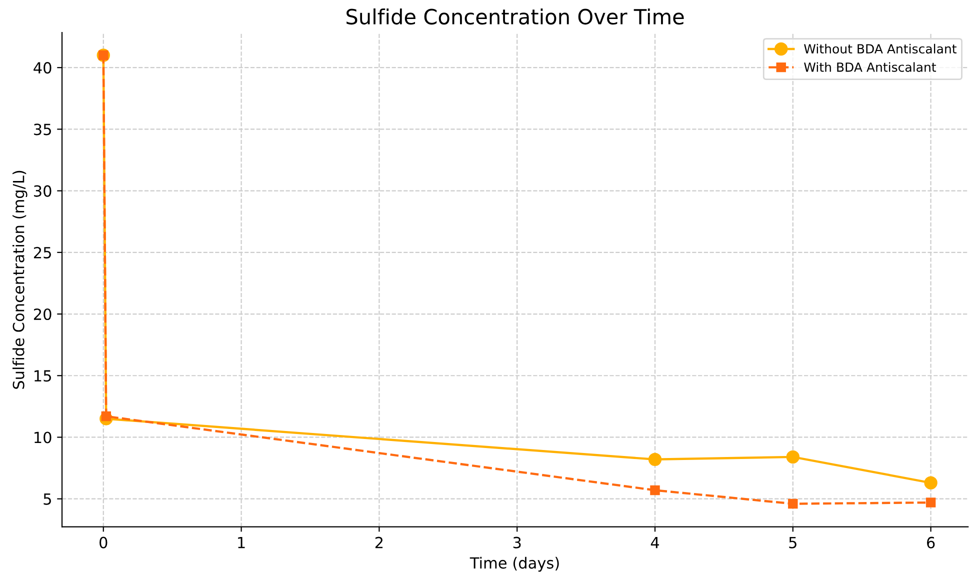  What do you see at coordinates (931, 542) in the screenshot?
I see `x-tick-label: 6` at bounding box center [931, 542].